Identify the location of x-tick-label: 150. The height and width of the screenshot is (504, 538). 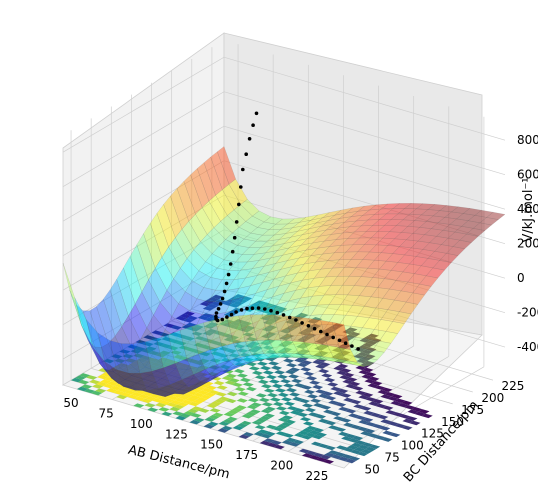
(211, 445).